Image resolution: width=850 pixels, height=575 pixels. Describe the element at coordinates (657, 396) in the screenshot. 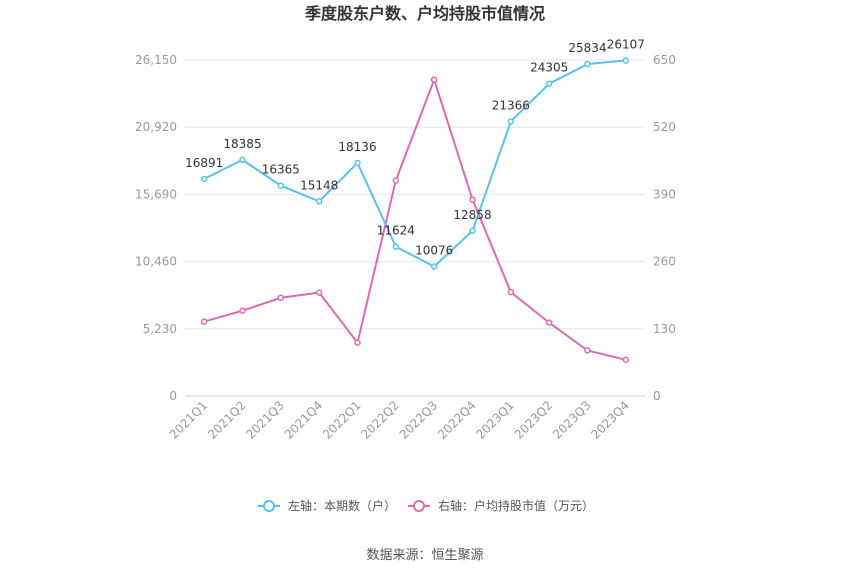

I see `right-tick-label: 0` at that location.